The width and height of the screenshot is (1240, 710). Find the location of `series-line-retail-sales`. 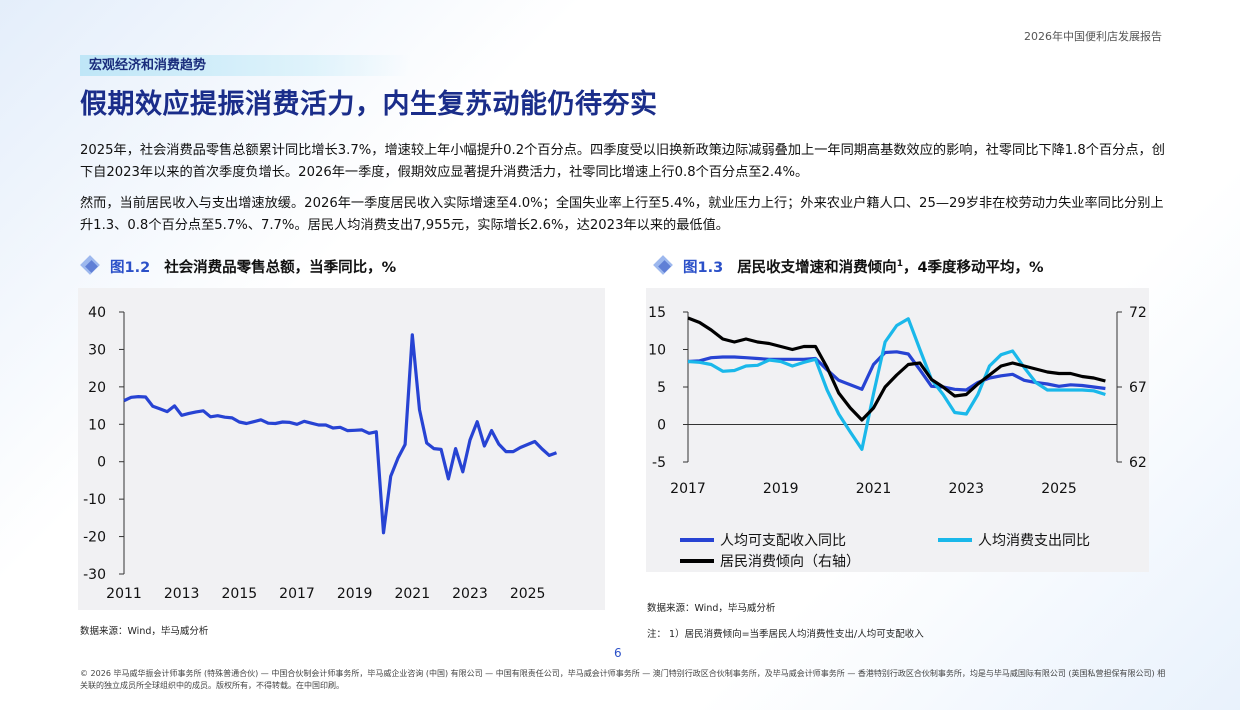

series-line-retail-sales is located at coordinates (340, 434).